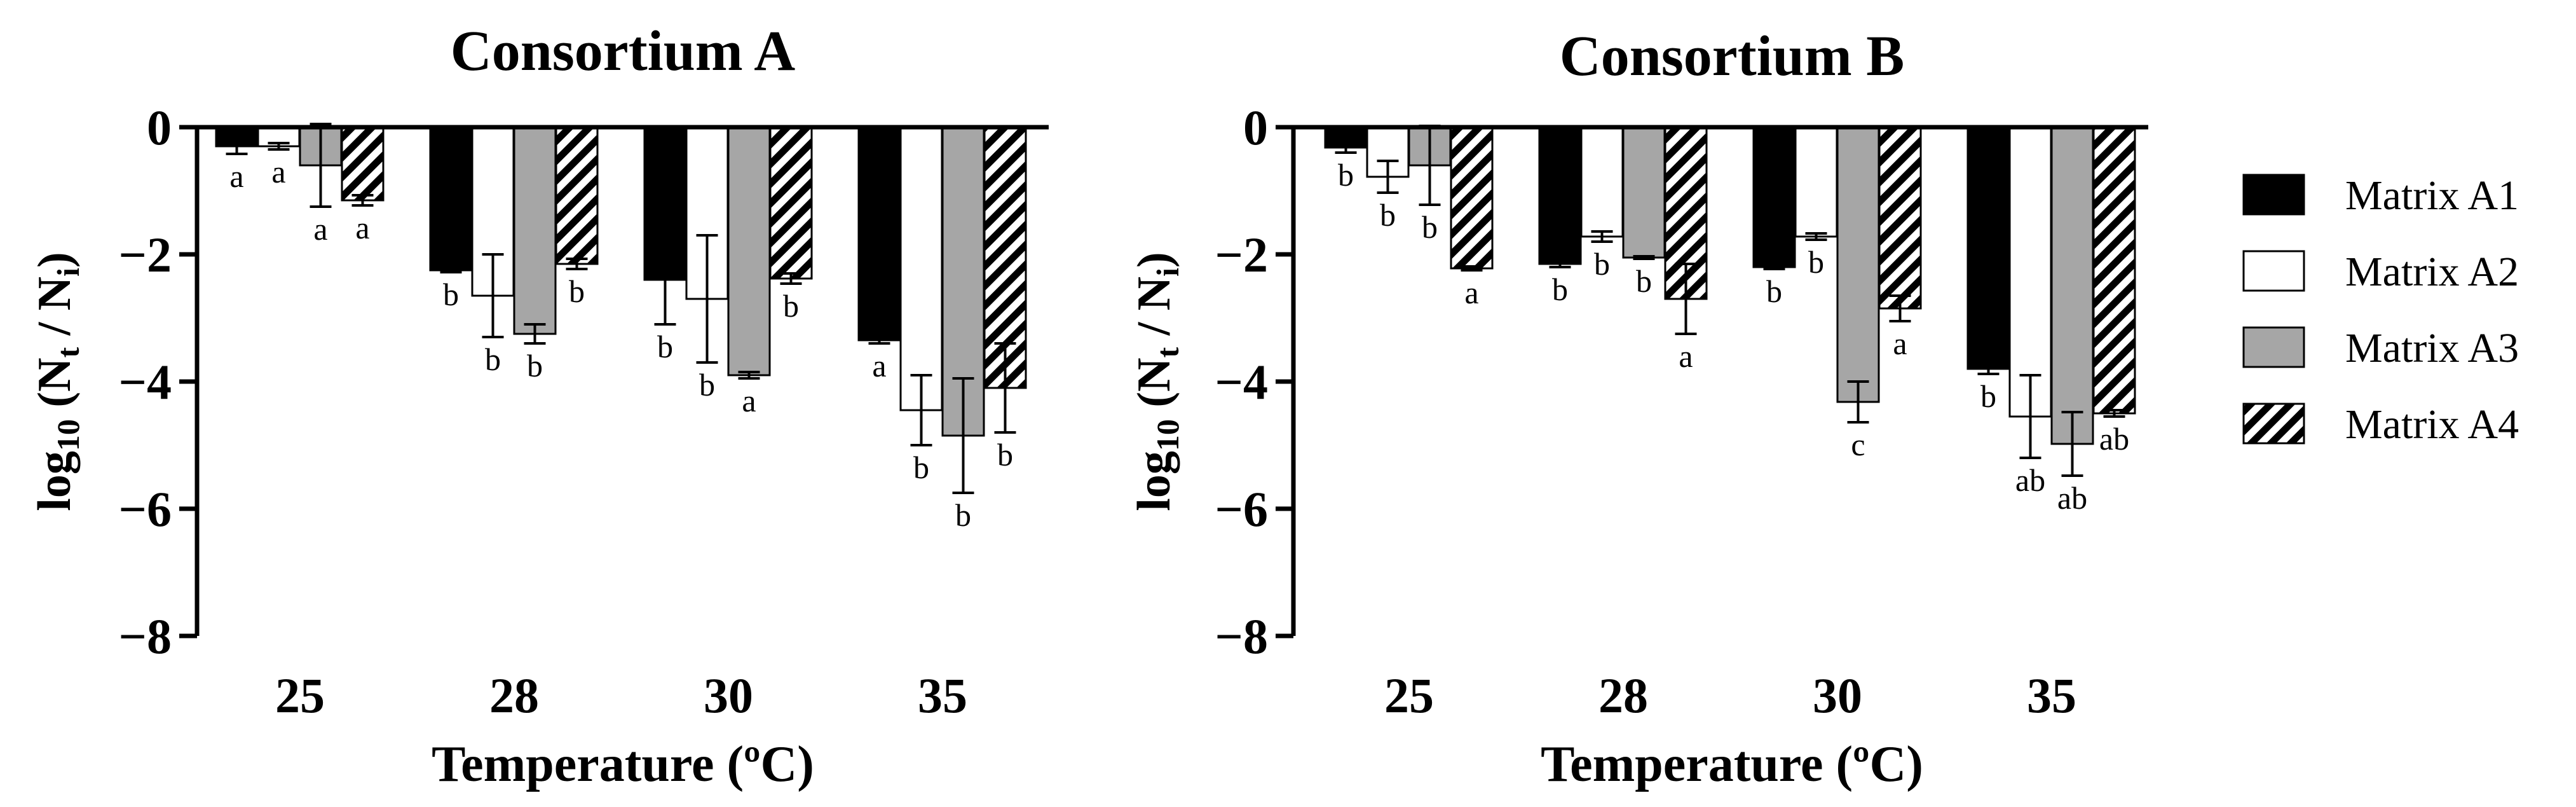  I want to click on x-tick-label: 30, so click(728, 695).